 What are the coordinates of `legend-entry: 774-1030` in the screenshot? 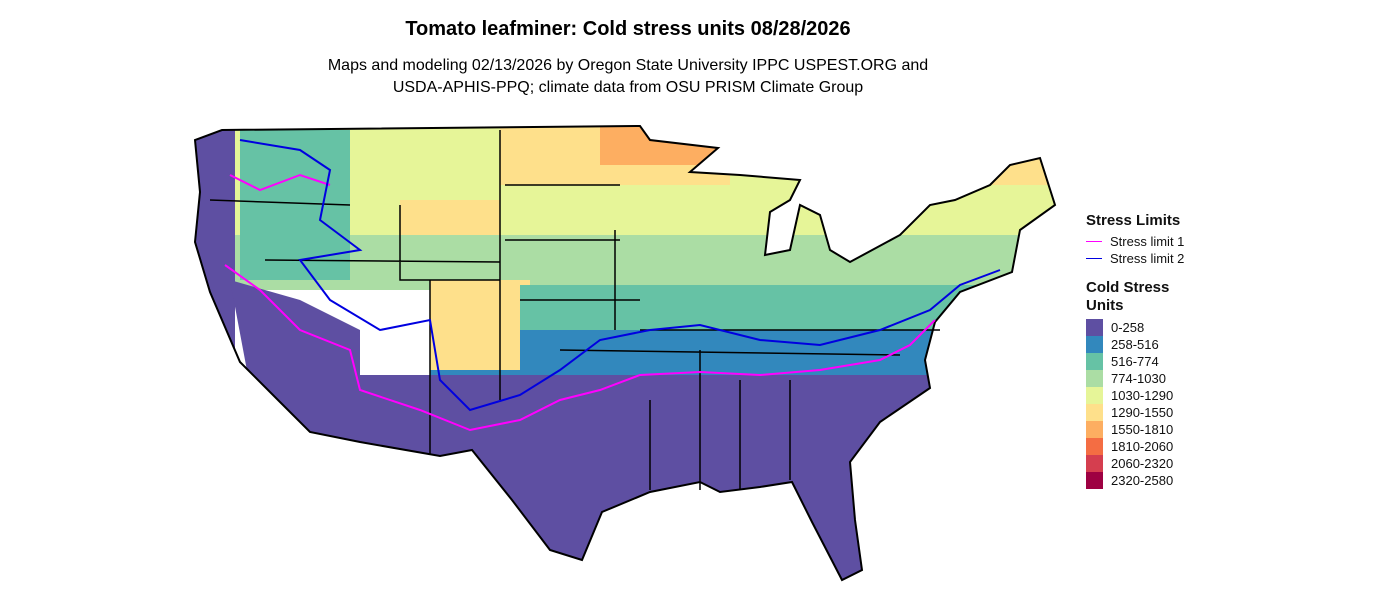 It's located at (1146, 378).